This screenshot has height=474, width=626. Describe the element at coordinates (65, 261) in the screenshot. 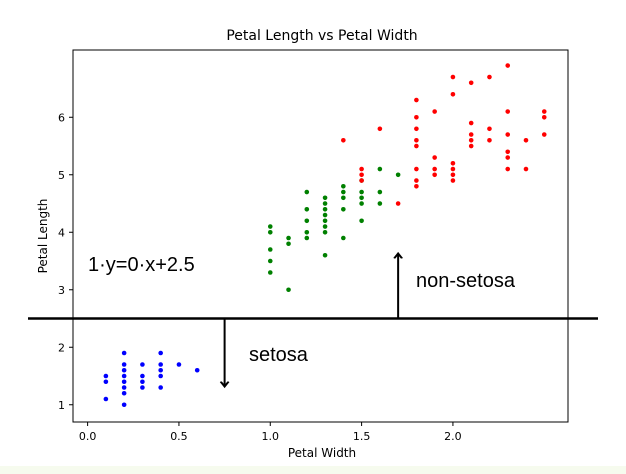

I see `y-axis-ticks: 1 2 3 4 5 6` at that location.